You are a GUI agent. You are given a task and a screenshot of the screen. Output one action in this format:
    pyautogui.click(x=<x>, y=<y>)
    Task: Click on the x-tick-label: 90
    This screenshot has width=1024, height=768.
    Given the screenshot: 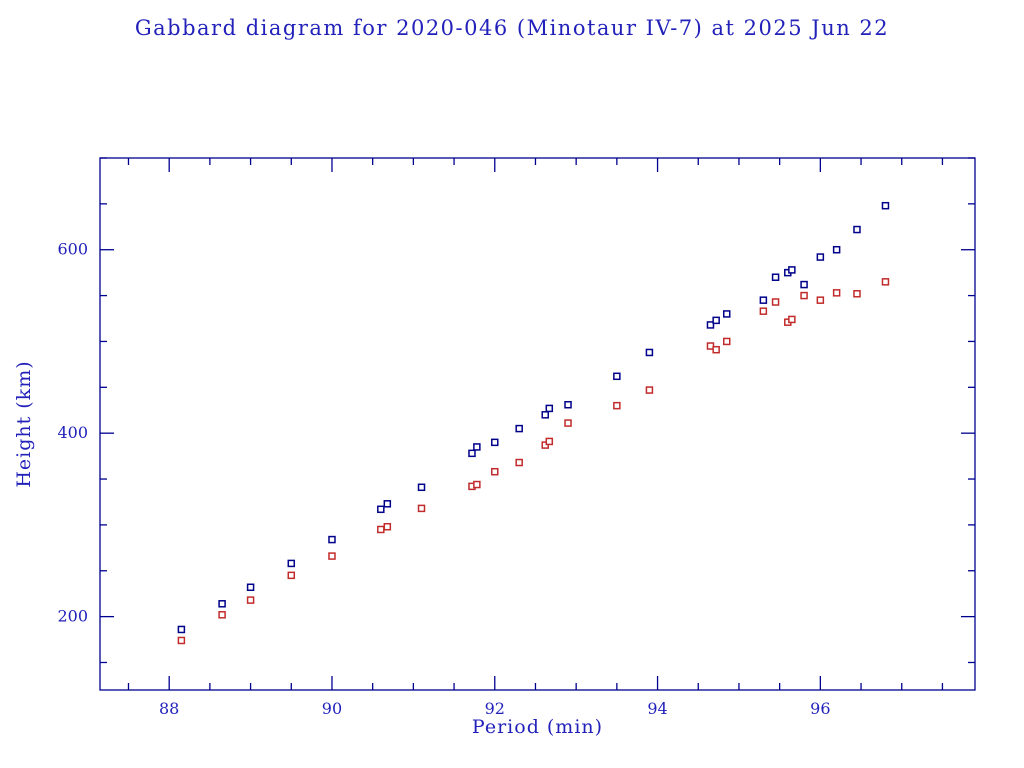 What is the action you would take?
    pyautogui.click(x=332, y=708)
    